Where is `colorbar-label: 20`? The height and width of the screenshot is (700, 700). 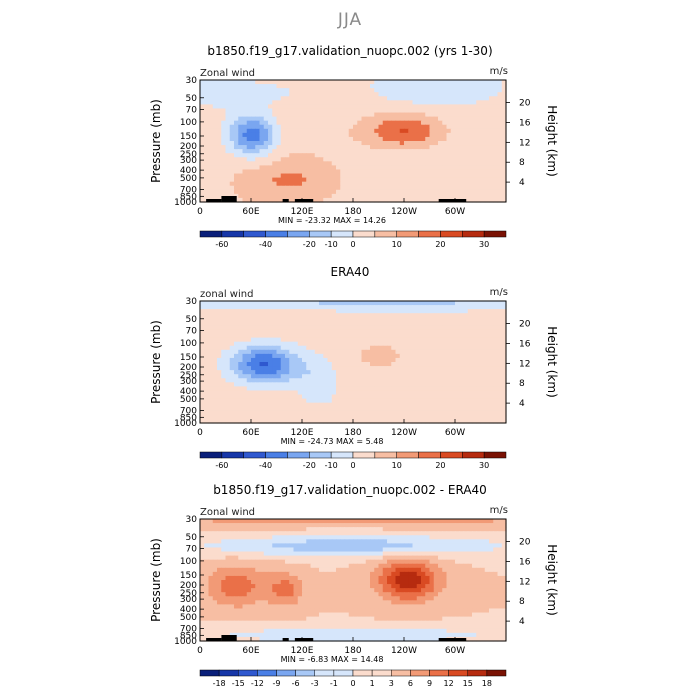
colorbar-label: 20 is located at coordinates (440, 244).